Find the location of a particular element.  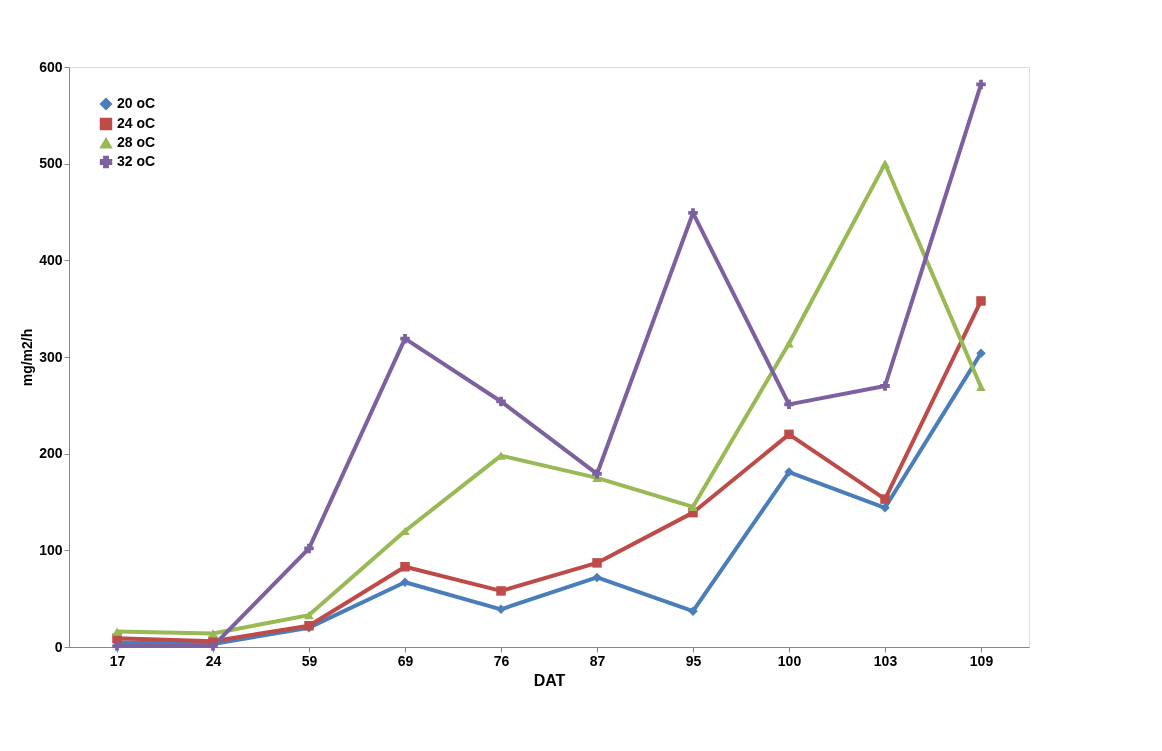

legend-label: 24 oC is located at coordinates (136, 123).